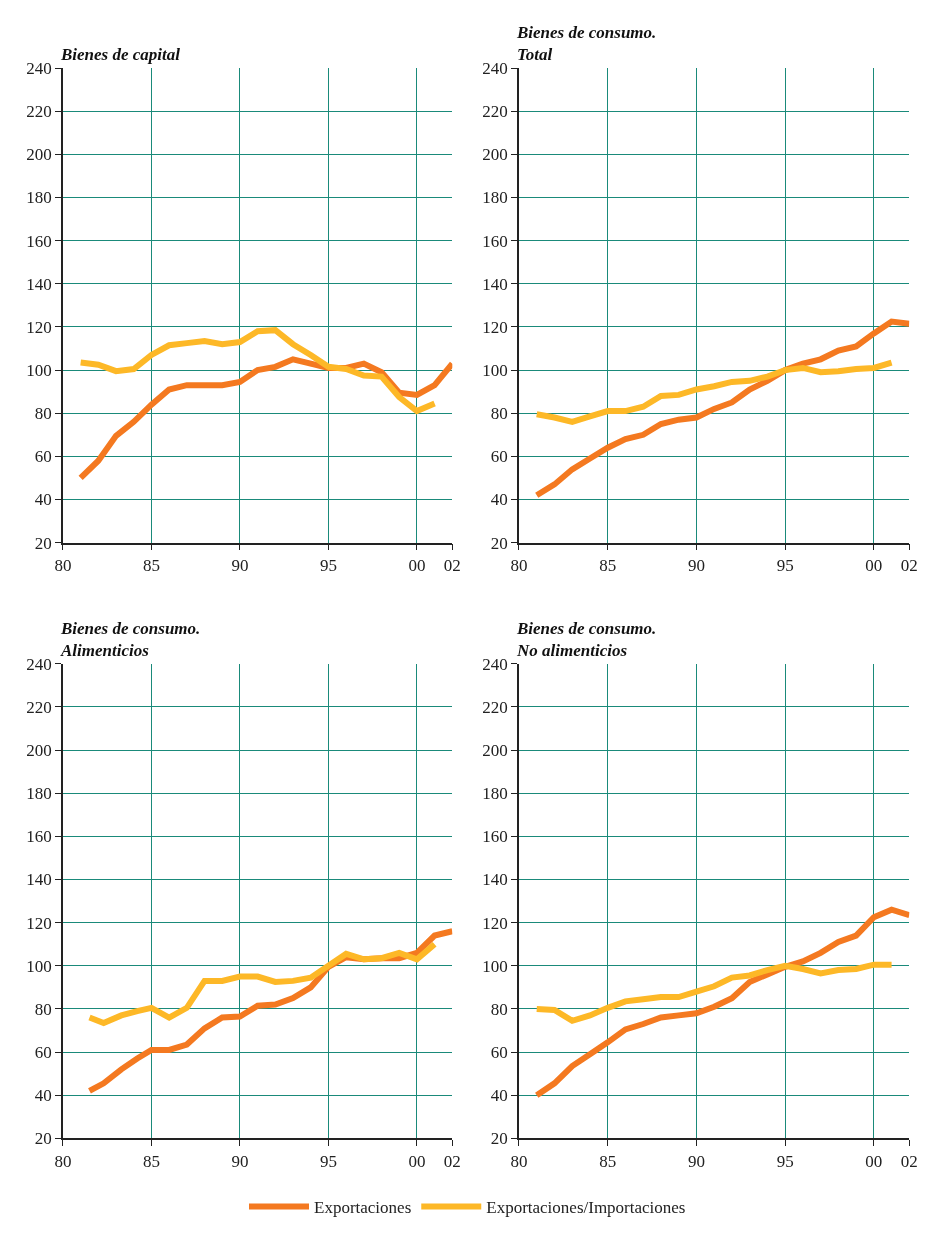  Describe the element at coordinates (120, 54) in the screenshot. I see `chart-title: Bienes de capital` at that location.